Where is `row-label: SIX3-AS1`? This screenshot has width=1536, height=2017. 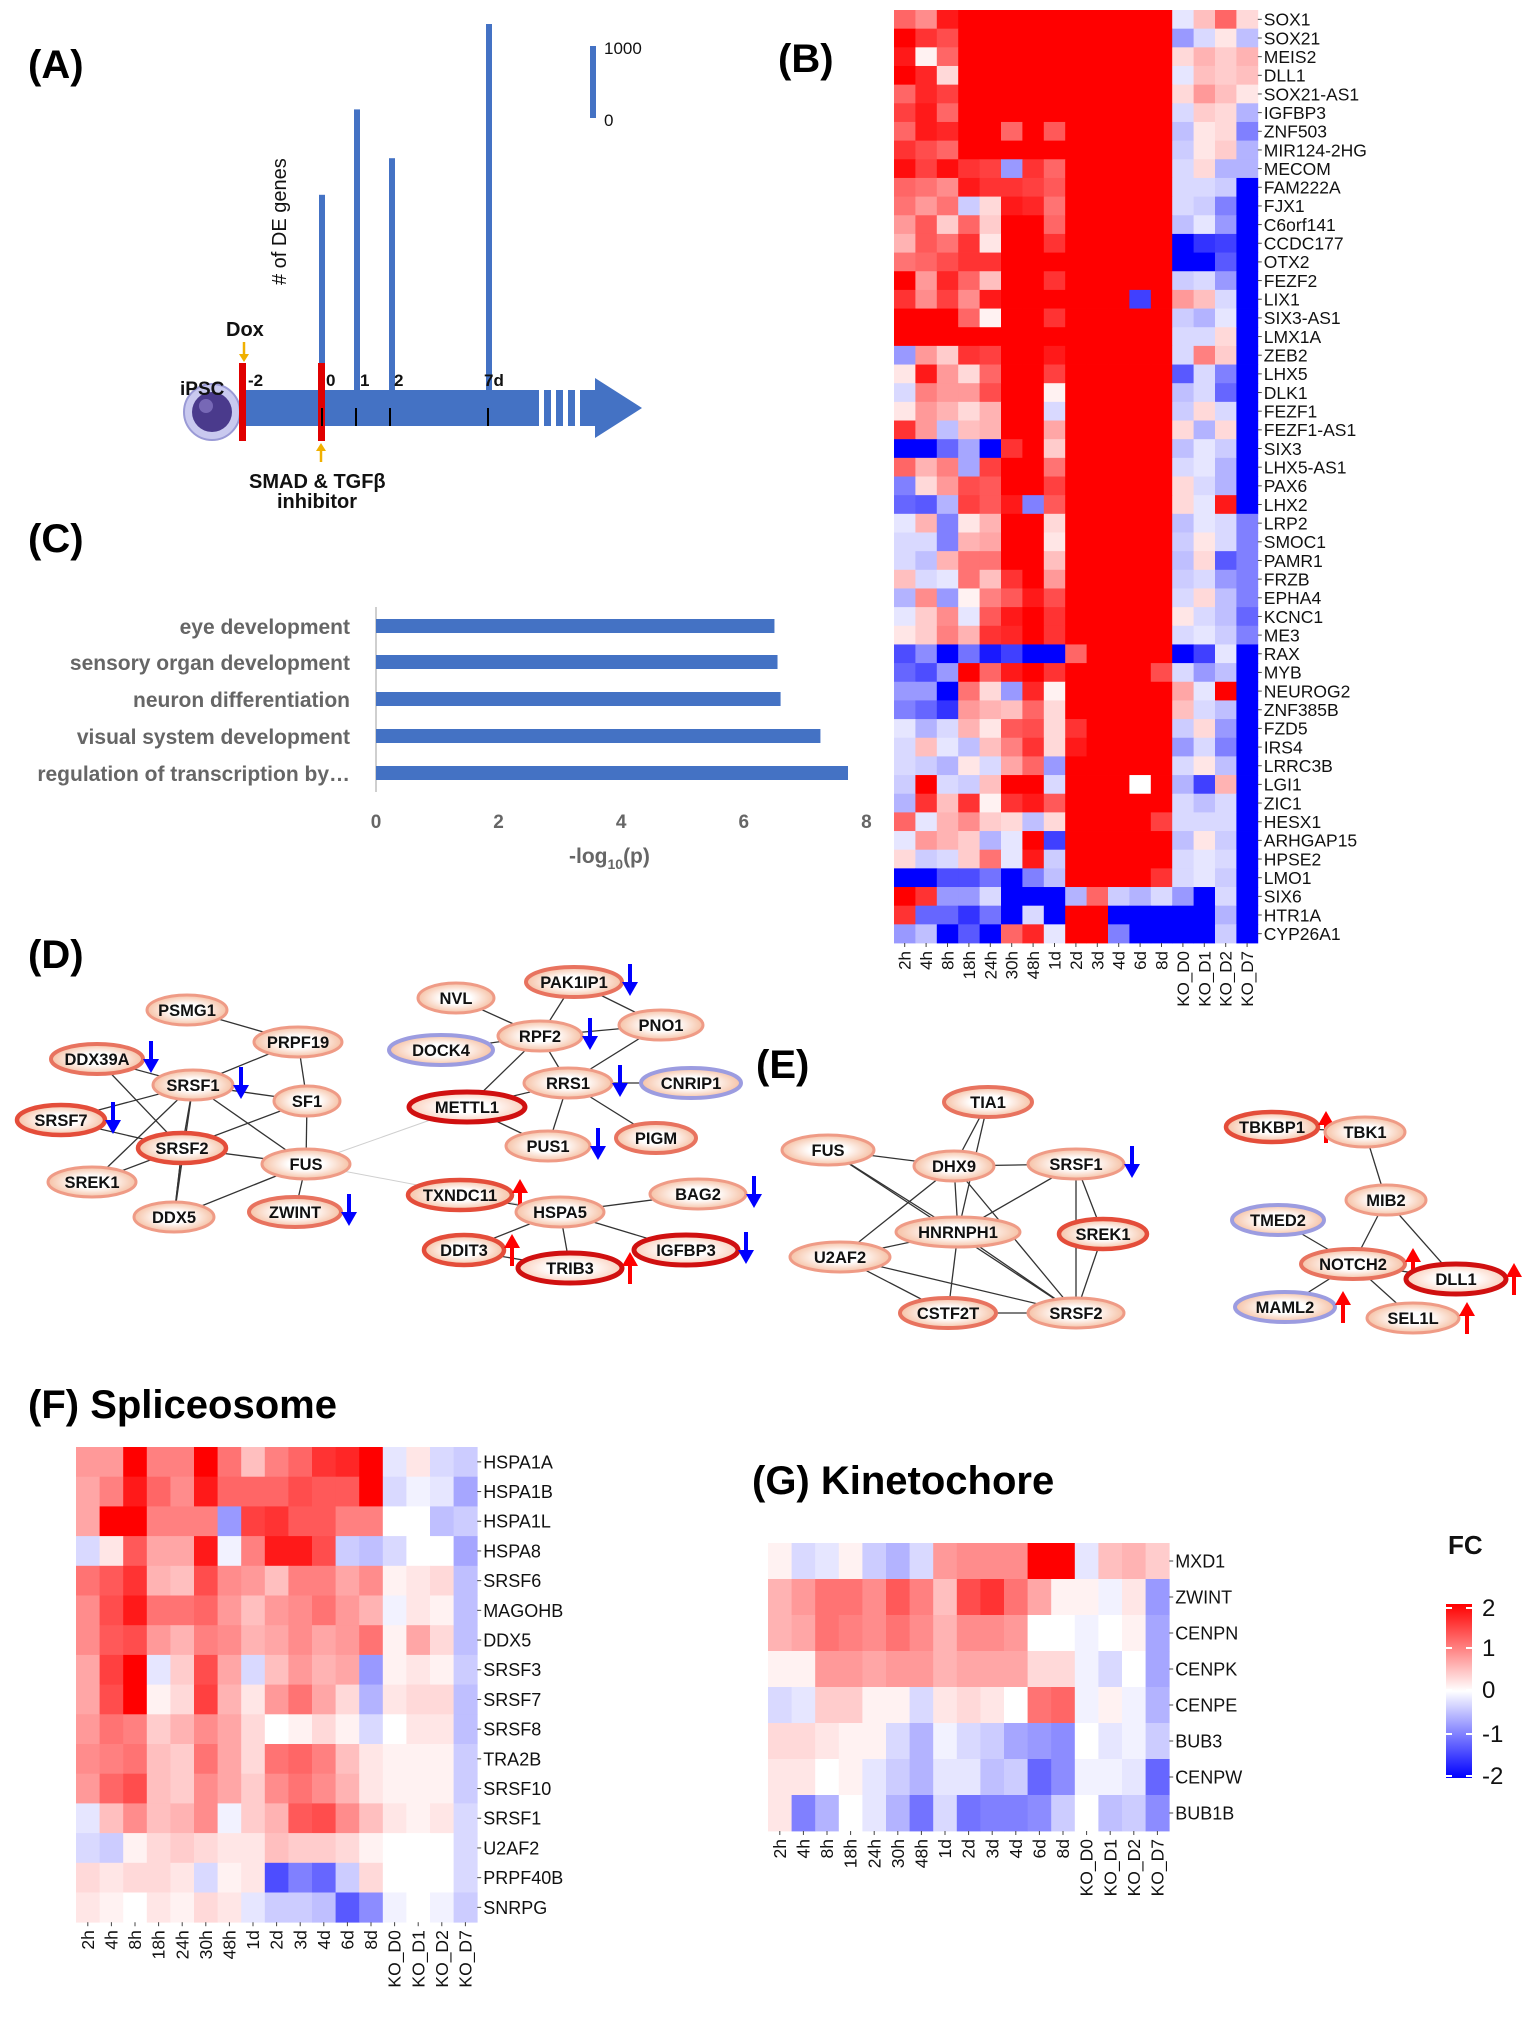
row-label: SIX3-AS1 is located at coordinates (1302, 318).